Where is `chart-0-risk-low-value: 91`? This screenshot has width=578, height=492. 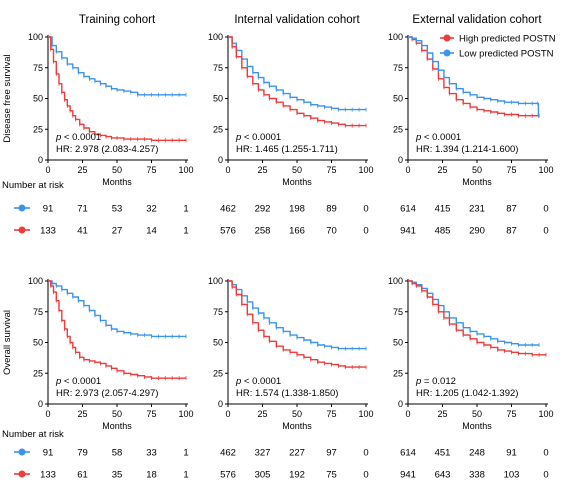
chart-0-risk-low-value: 91 is located at coordinates (48, 209).